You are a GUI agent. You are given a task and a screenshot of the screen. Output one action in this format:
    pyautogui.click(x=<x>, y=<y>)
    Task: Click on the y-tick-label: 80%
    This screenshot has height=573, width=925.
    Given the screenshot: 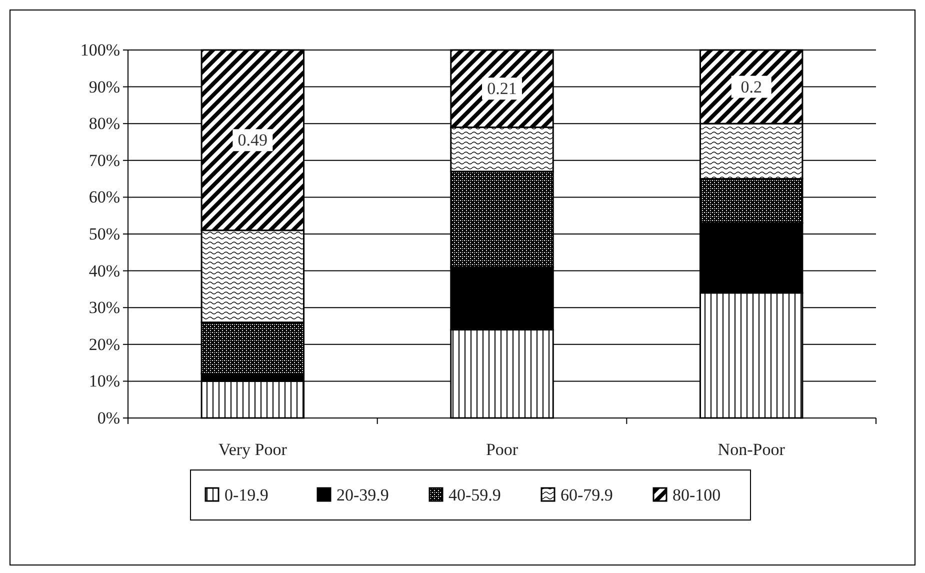 What is the action you would take?
    pyautogui.click(x=104, y=124)
    